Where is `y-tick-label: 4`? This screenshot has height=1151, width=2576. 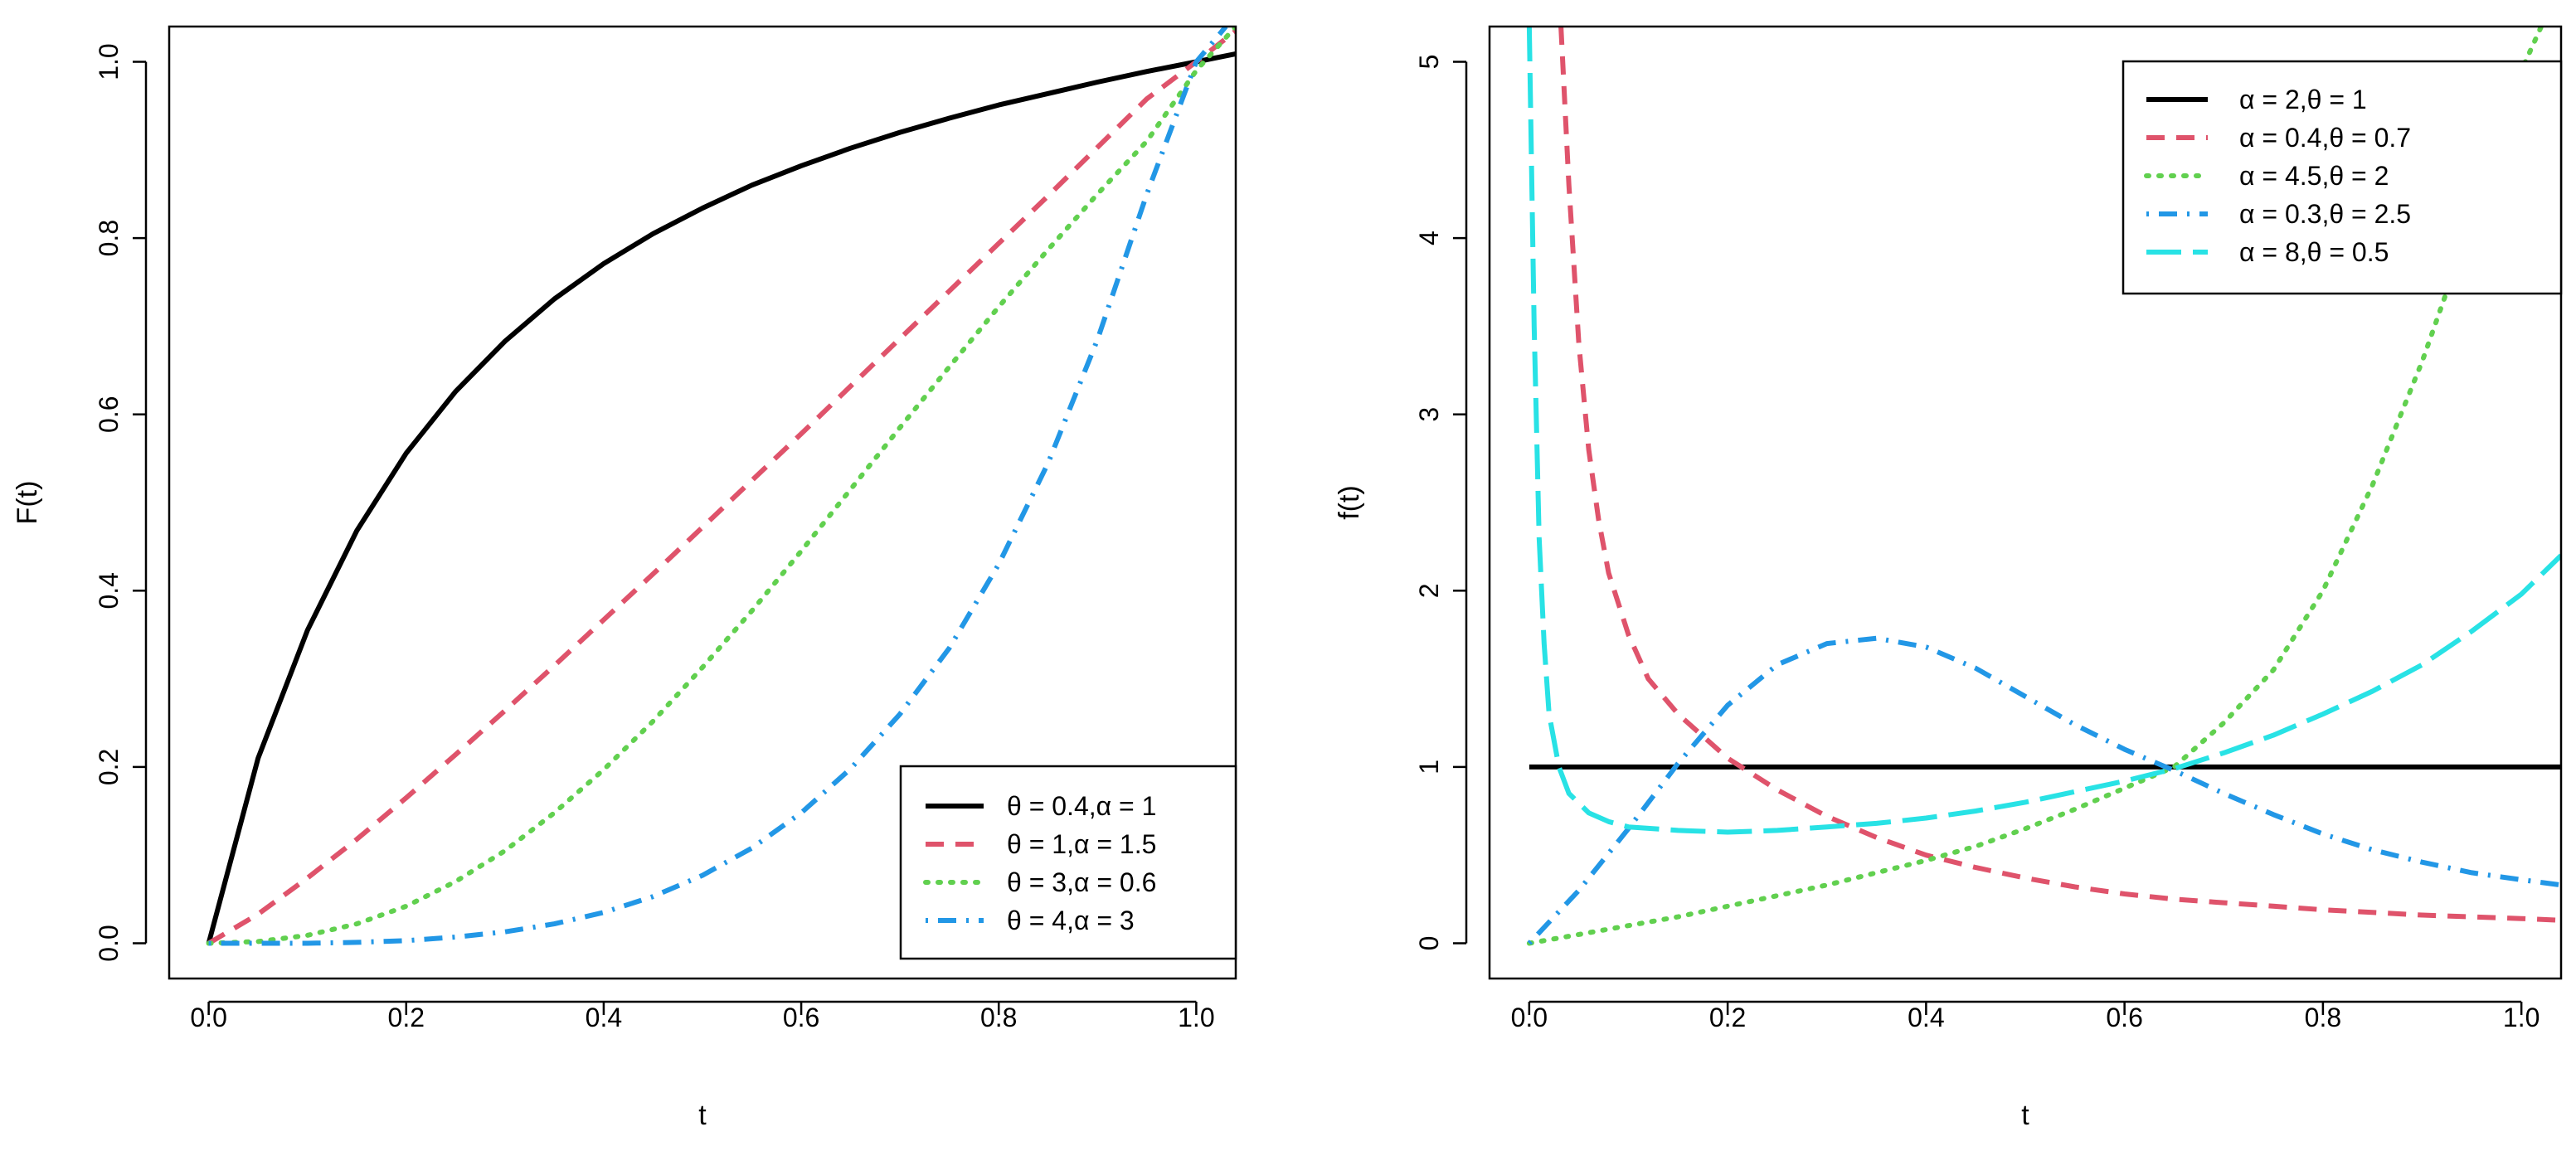
y-tick-label: 4 is located at coordinates (1429, 238).